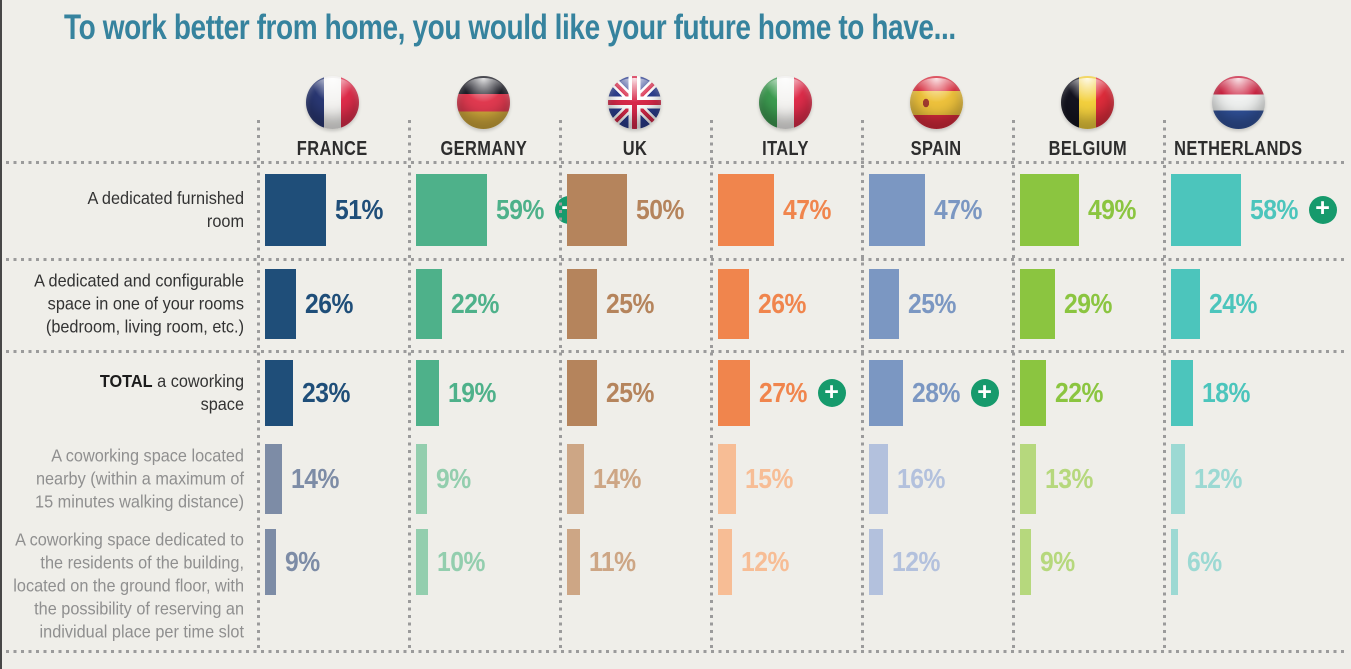  I want to click on bar-group: 24%, so click(1217, 304).